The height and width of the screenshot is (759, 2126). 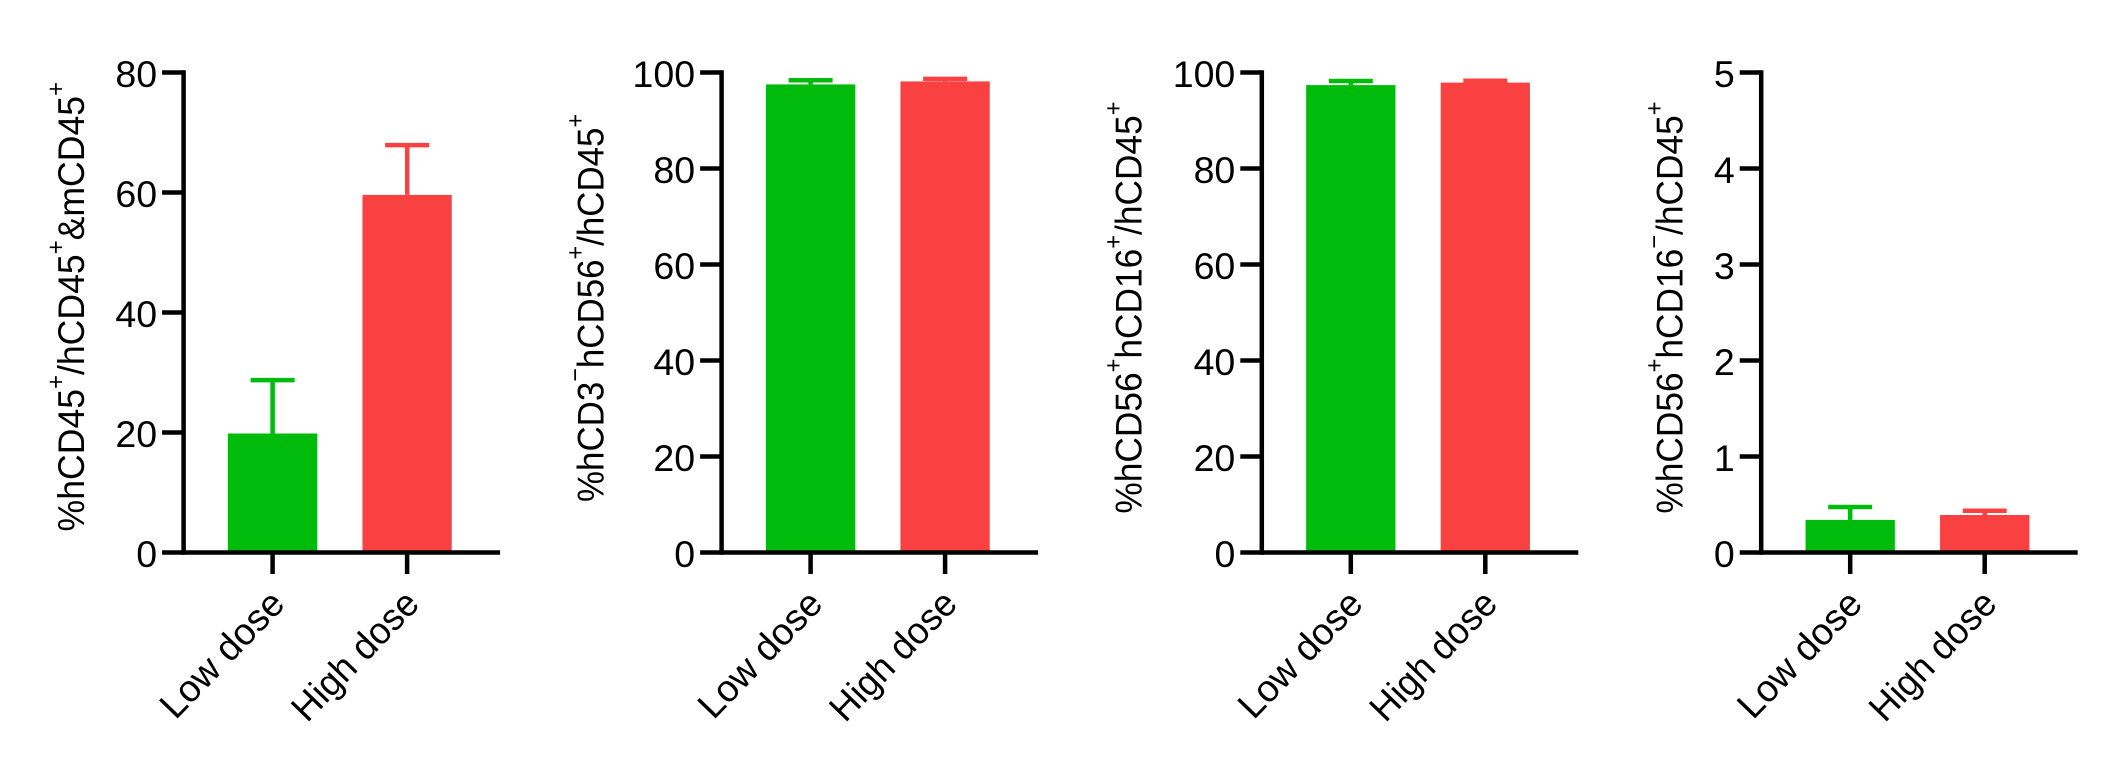 What do you see at coordinates (1724, 266) in the screenshot?
I see `svg-text: 3` at bounding box center [1724, 266].